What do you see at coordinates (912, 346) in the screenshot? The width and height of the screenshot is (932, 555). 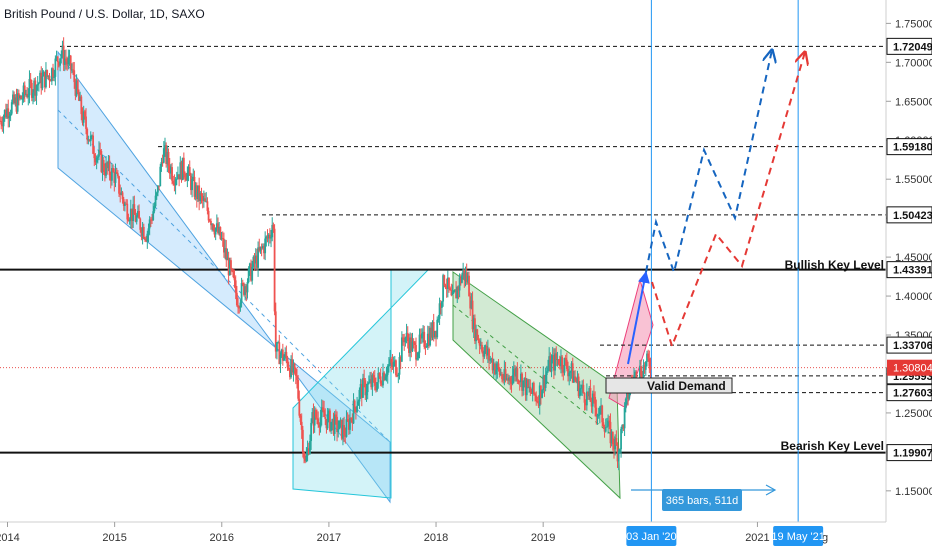 I see `price-level-tag-label: 1.33706` at bounding box center [912, 346].